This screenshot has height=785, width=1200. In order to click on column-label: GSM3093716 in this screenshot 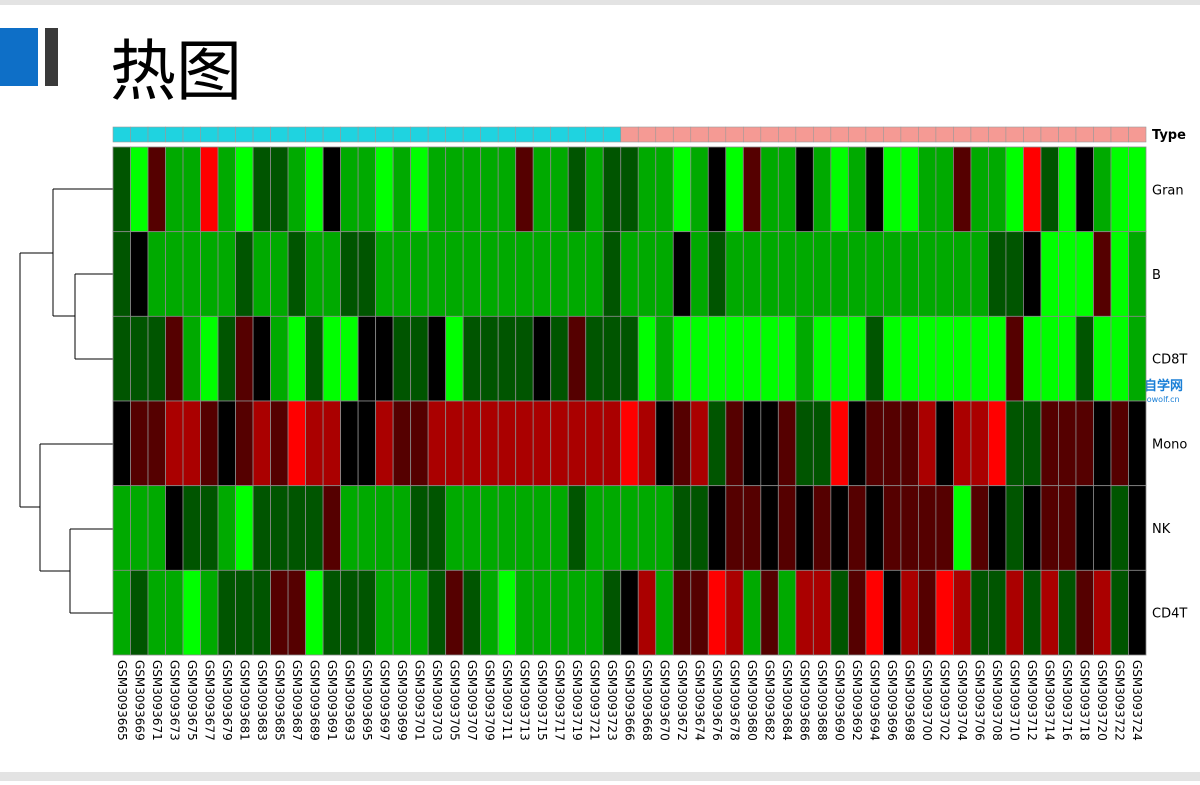, I will do `click(1067, 700)`.